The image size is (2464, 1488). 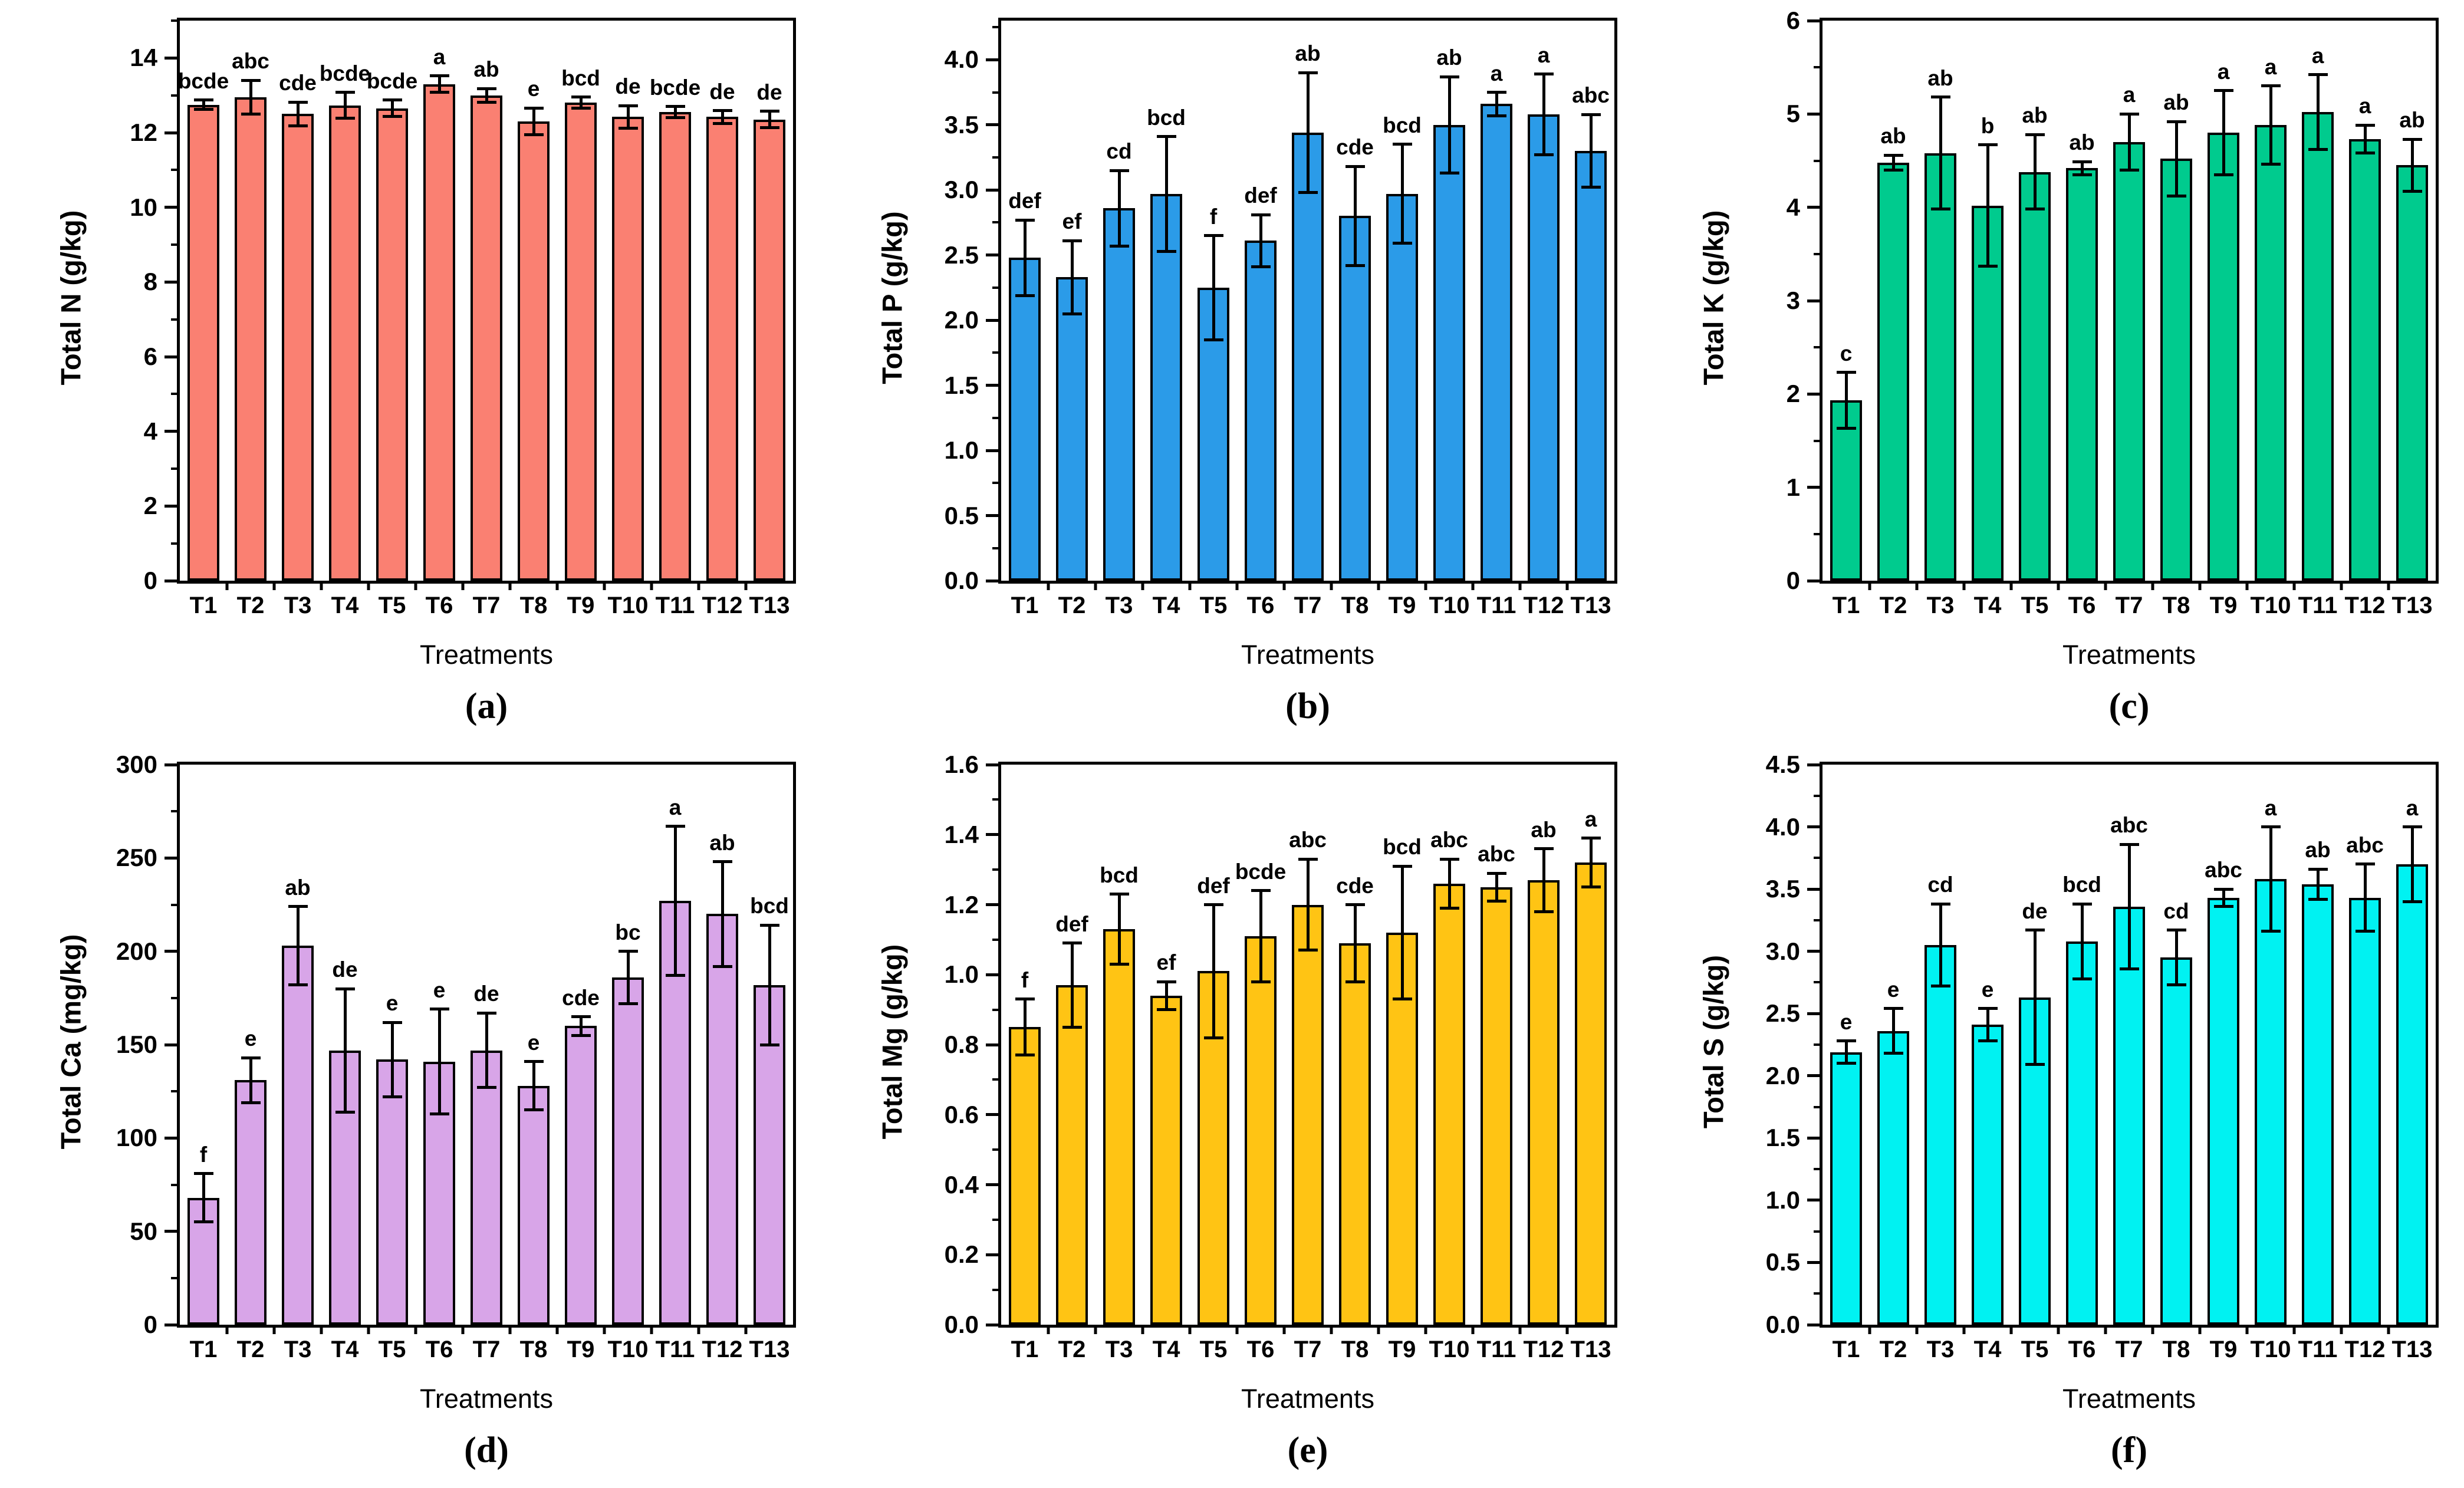 What do you see at coordinates (961, 1325) in the screenshot?
I see `y-tick-label: 0.0` at bounding box center [961, 1325].